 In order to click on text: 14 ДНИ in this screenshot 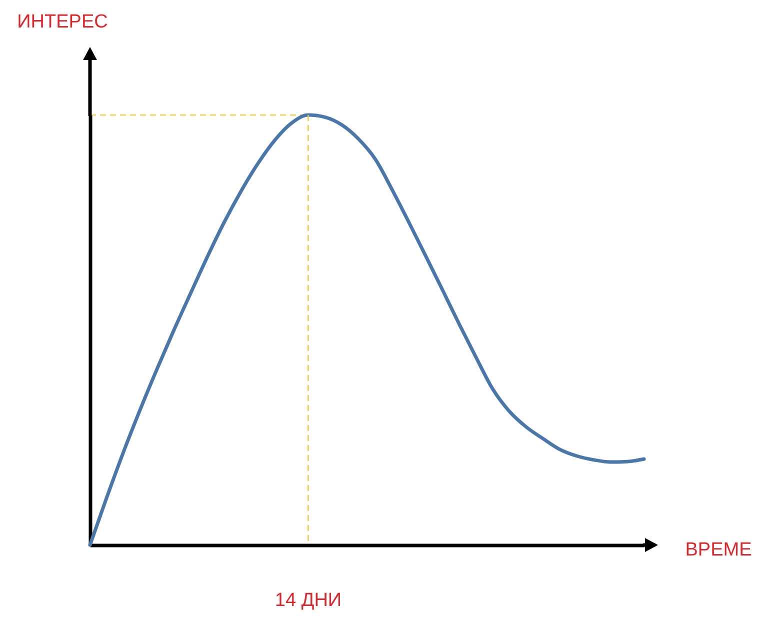, I will do `click(308, 600)`.